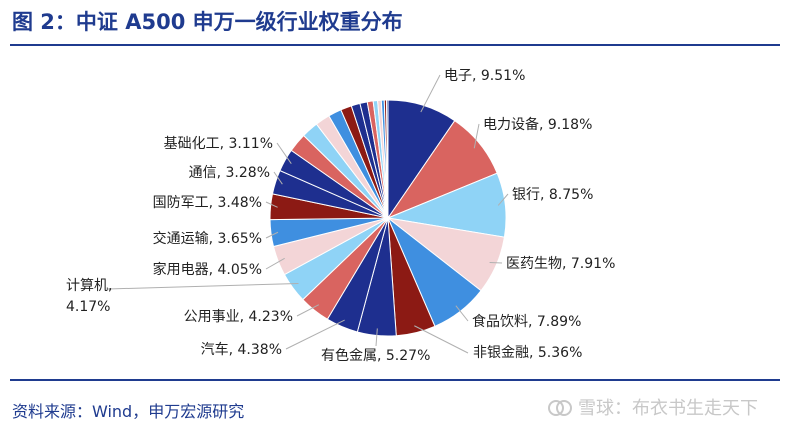 This screenshot has height=435, width=800. Describe the element at coordinates (128, 411) in the screenshot. I see `source-note: 资料来源：Wind，申万宏源研究` at that location.